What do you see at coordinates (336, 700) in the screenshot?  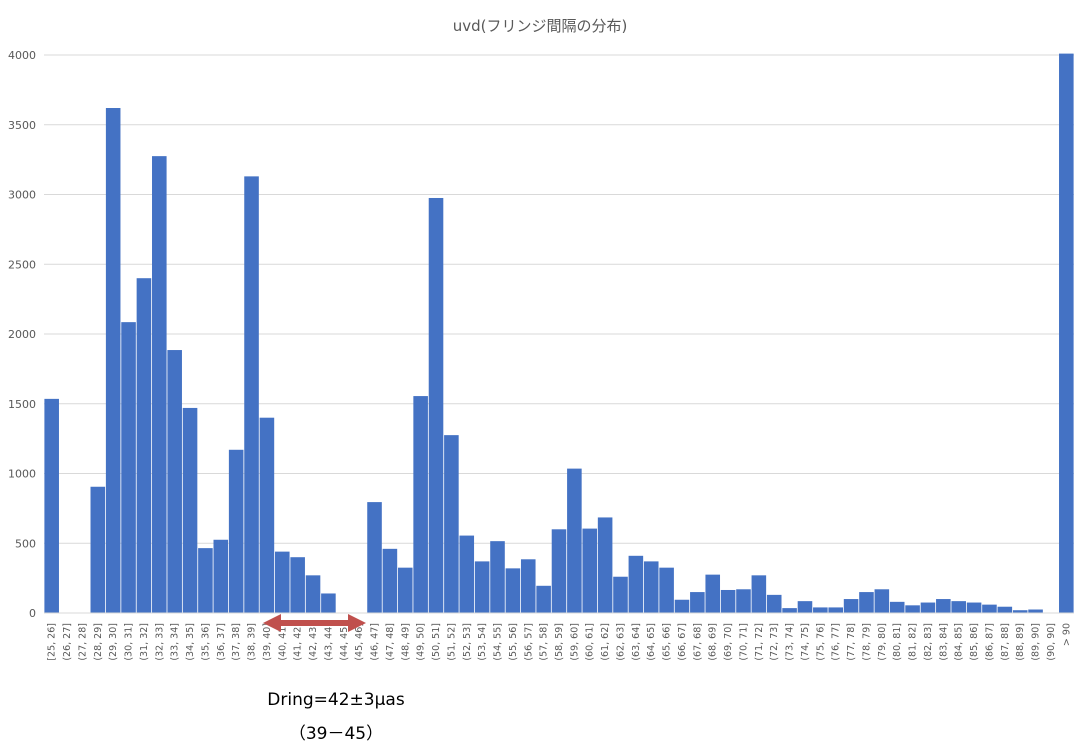 I see `annotation-line-1: Dring=42±3μas` at bounding box center [336, 700].